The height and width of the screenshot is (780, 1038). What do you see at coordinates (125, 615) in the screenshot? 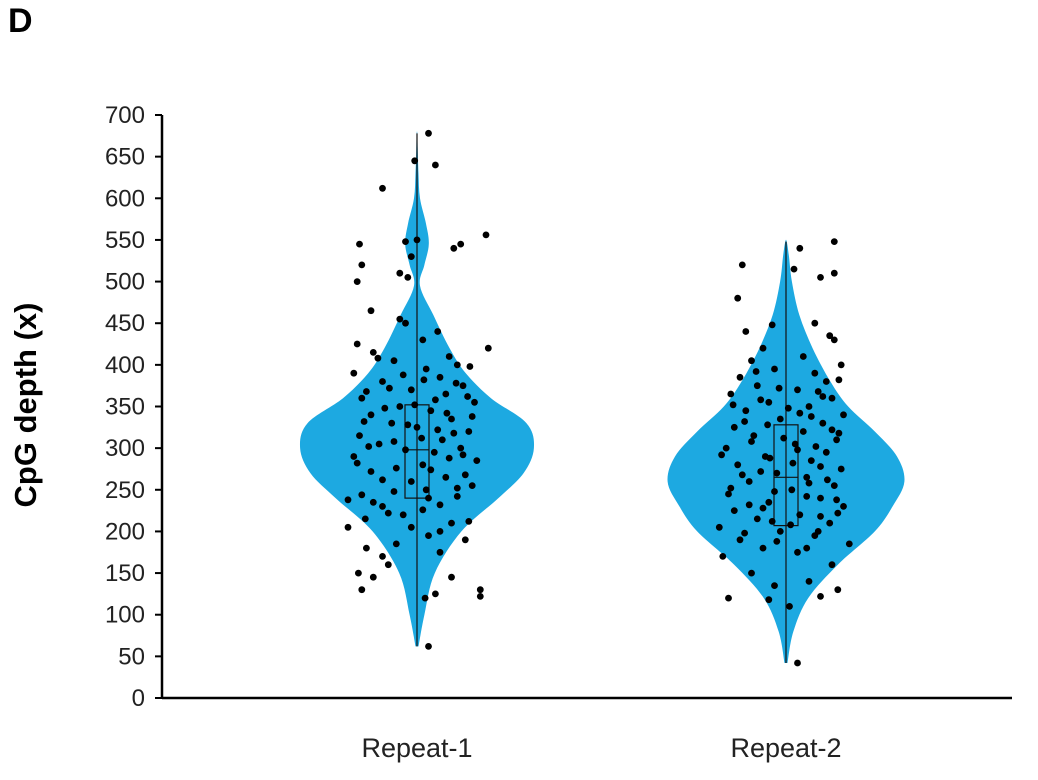
I see `y-tick-label: 100` at bounding box center [125, 615].